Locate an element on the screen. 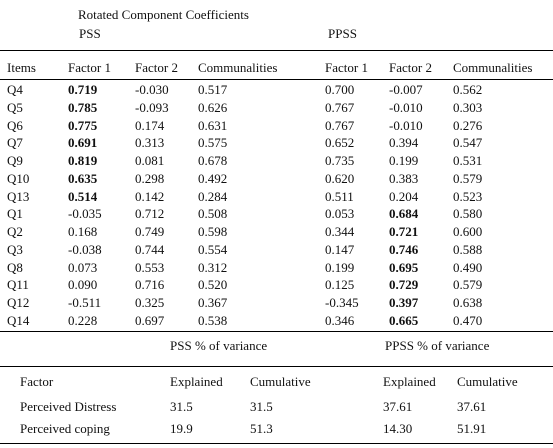 This screenshot has width=553, height=448. variance-col-pss-cumulative: Cumulative is located at coordinates (280, 381).